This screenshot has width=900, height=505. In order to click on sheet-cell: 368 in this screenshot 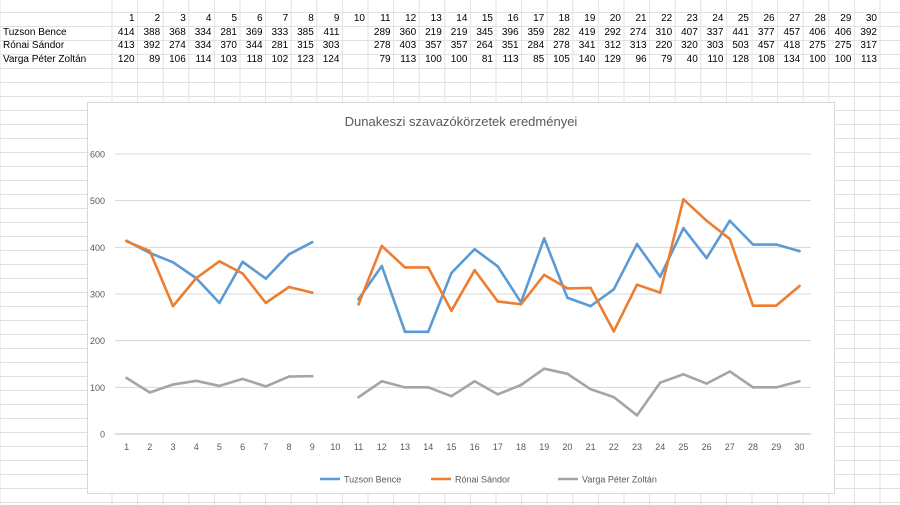, I will do `click(177, 32)`.